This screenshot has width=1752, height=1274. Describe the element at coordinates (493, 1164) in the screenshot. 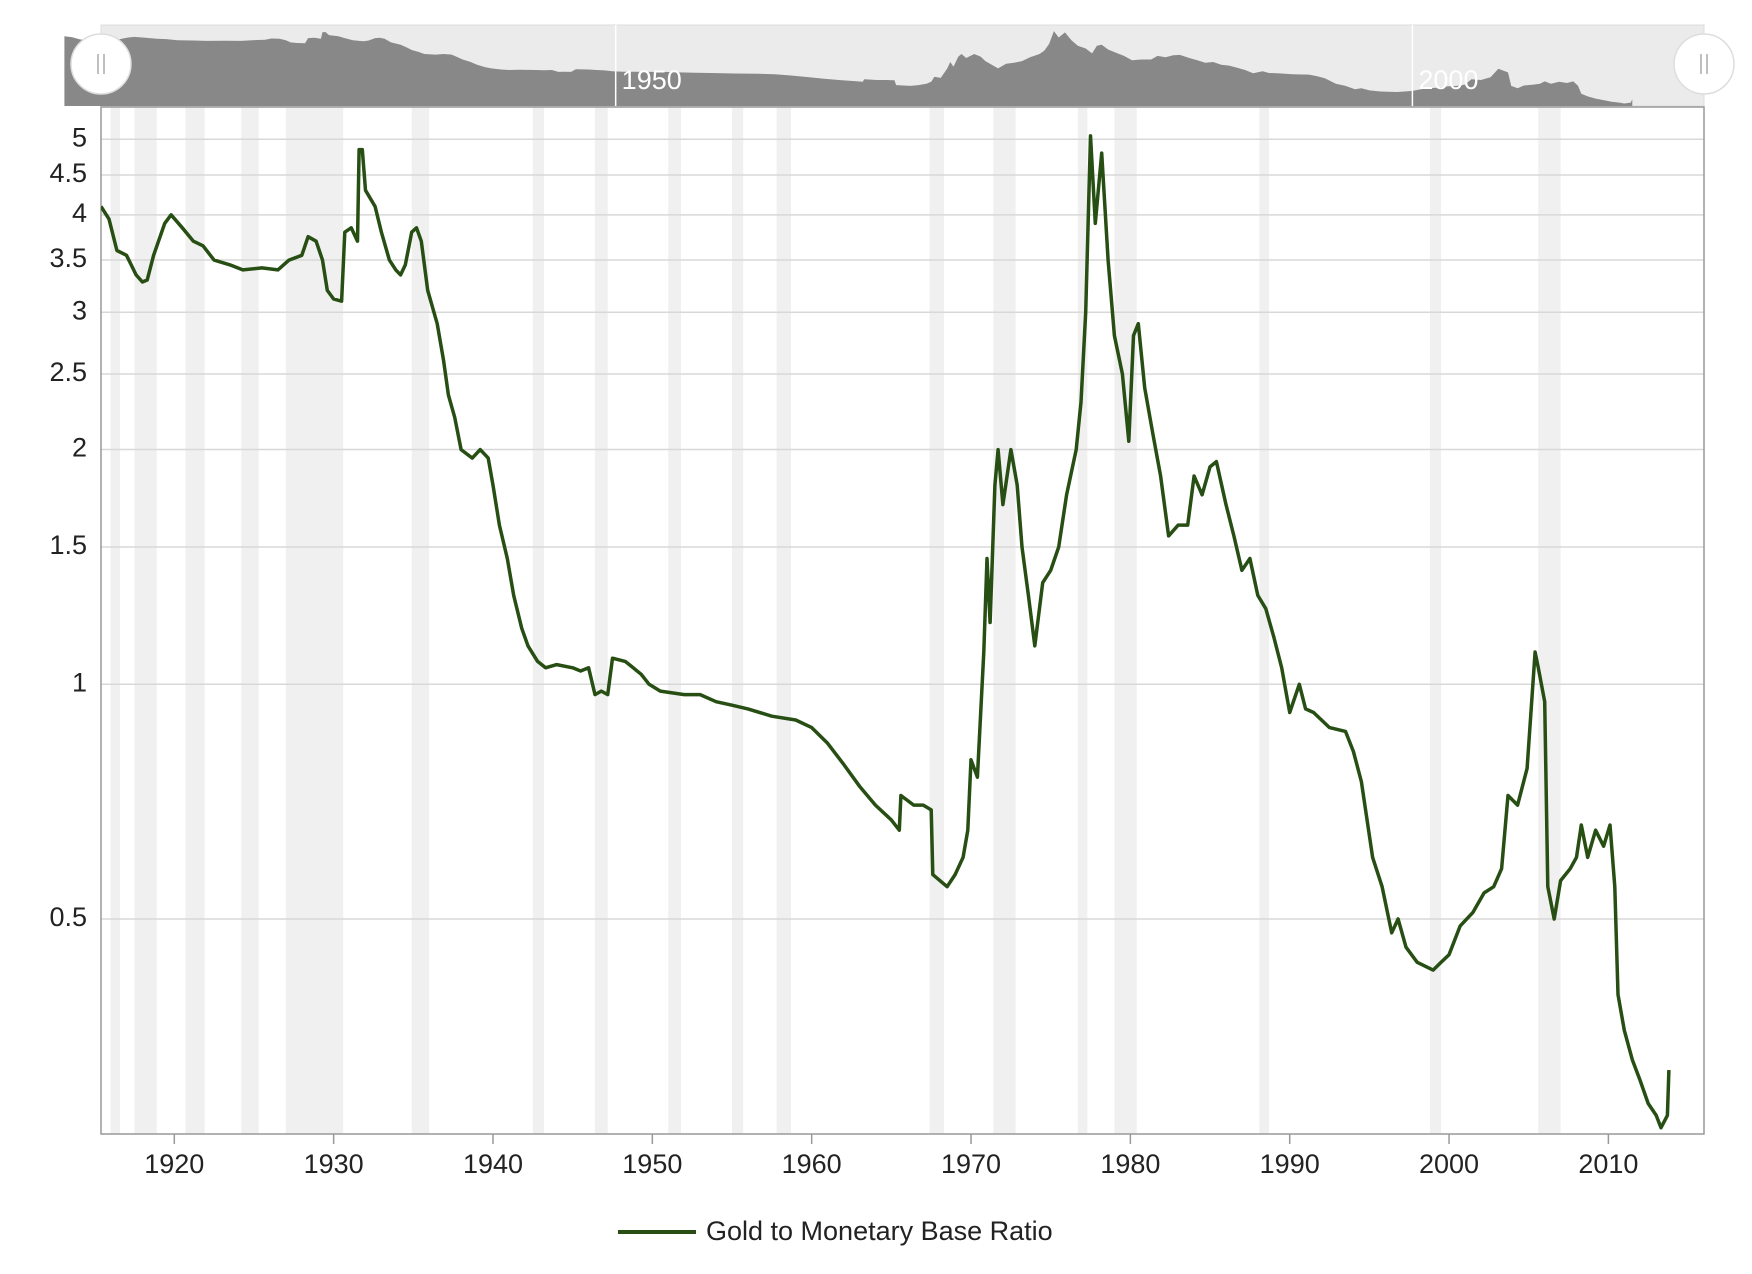

I see `x-tick-label: 1940` at that location.